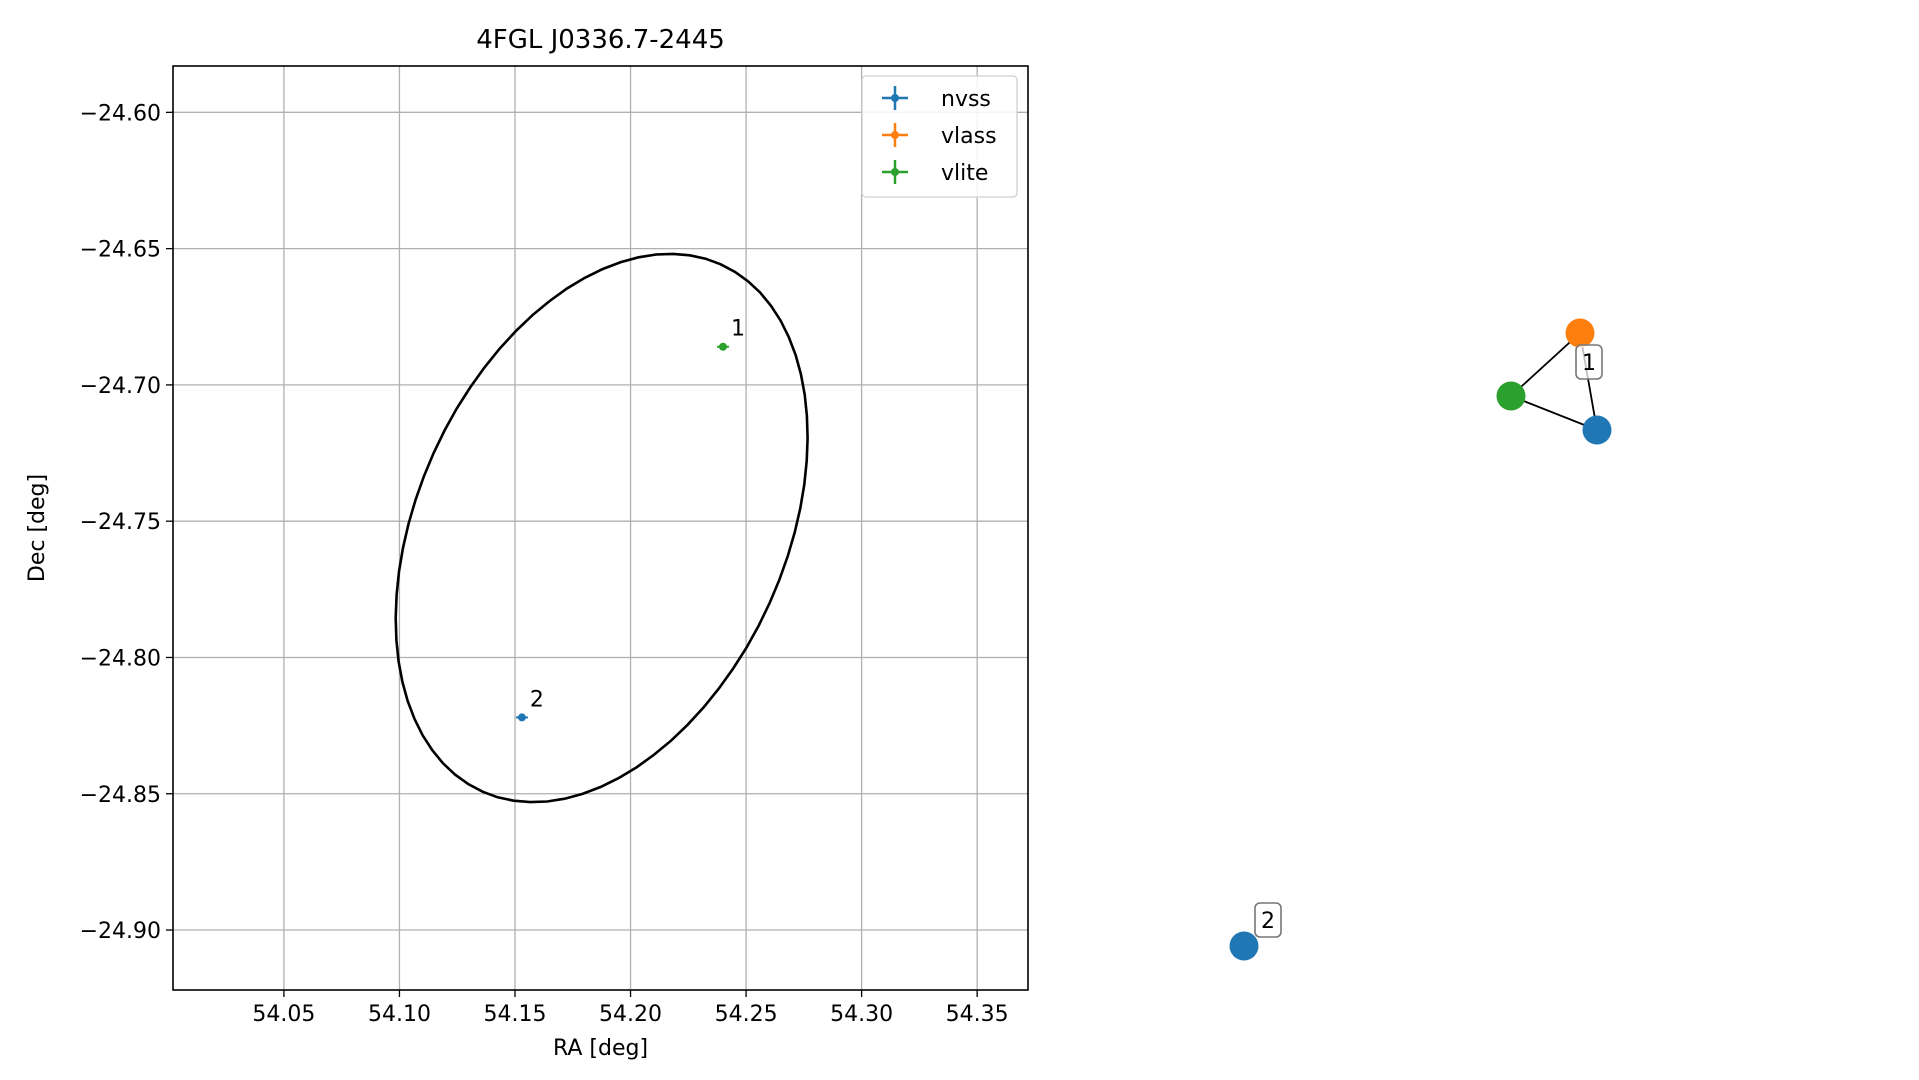 This screenshot has width=1919, height=1080. What do you see at coordinates (120, 931) in the screenshot?
I see `y-tick-label: −24.90` at bounding box center [120, 931].